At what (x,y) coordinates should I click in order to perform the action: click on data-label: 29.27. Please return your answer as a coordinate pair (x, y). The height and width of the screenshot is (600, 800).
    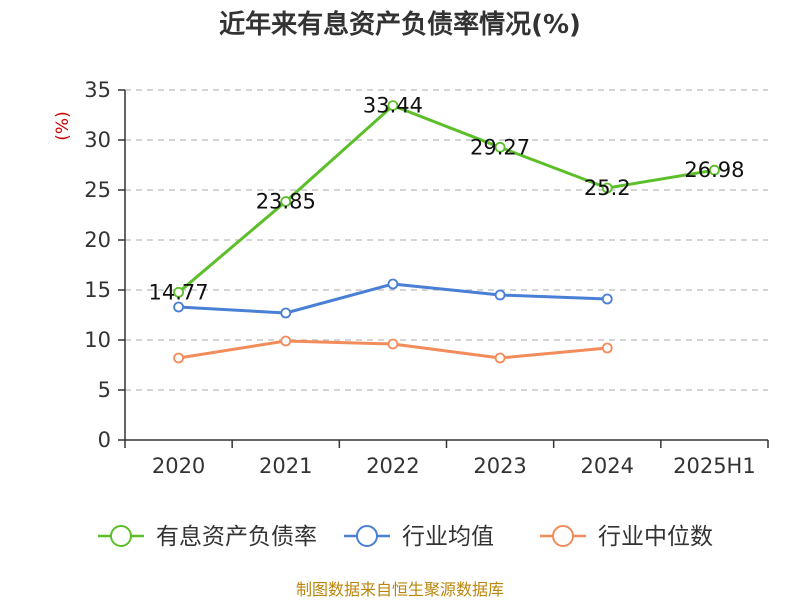
    Looking at the image, I should click on (500, 147).